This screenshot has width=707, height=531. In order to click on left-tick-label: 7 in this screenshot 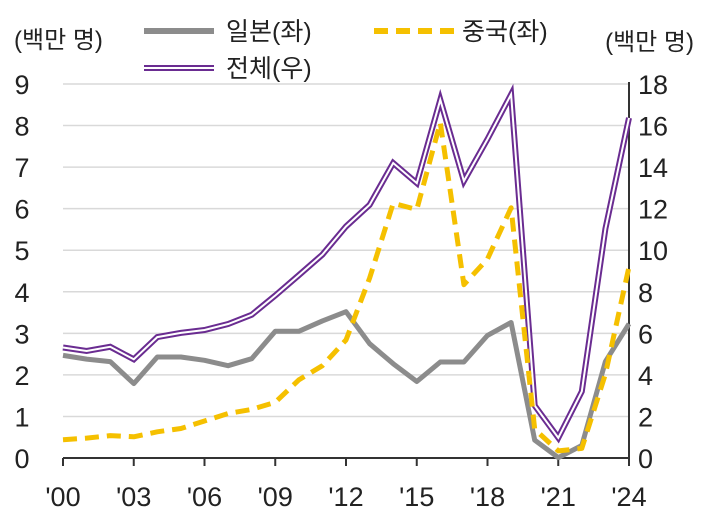, I will do `click(21, 168)`.